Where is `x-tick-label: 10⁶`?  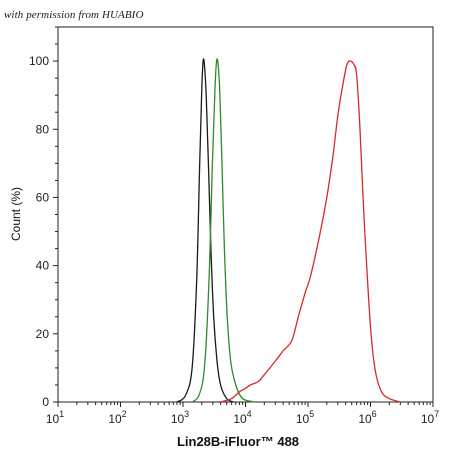
x-tick-label: 10⁶ is located at coordinates (367, 417).